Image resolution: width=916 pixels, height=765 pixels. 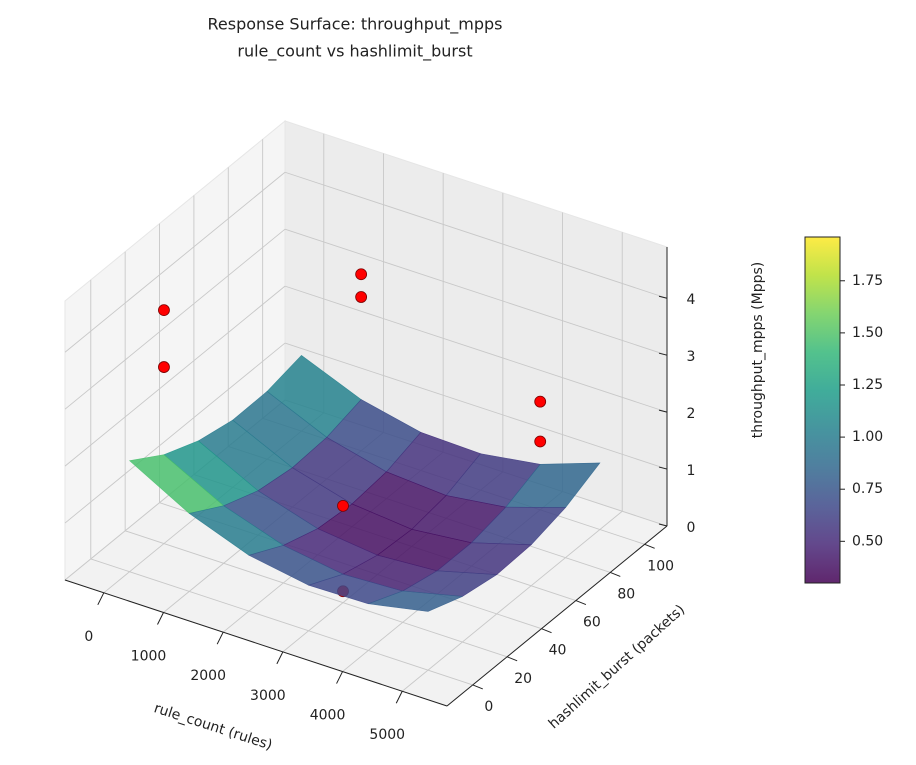 What do you see at coordinates (867, 385) in the screenshot?
I see `colorbar-tick-label: 1.25` at bounding box center [867, 385].